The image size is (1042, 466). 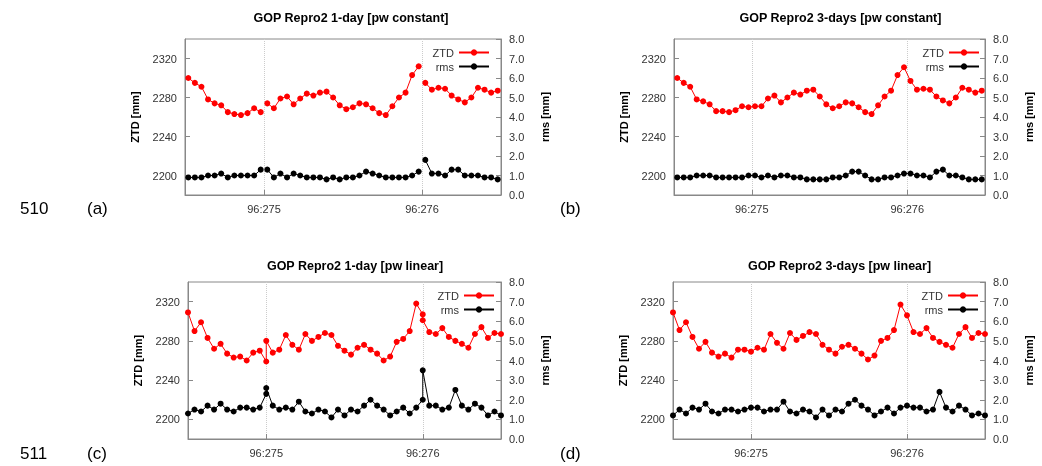 I want to click on y2-tick-label: 4.0, so click(x=517, y=360).